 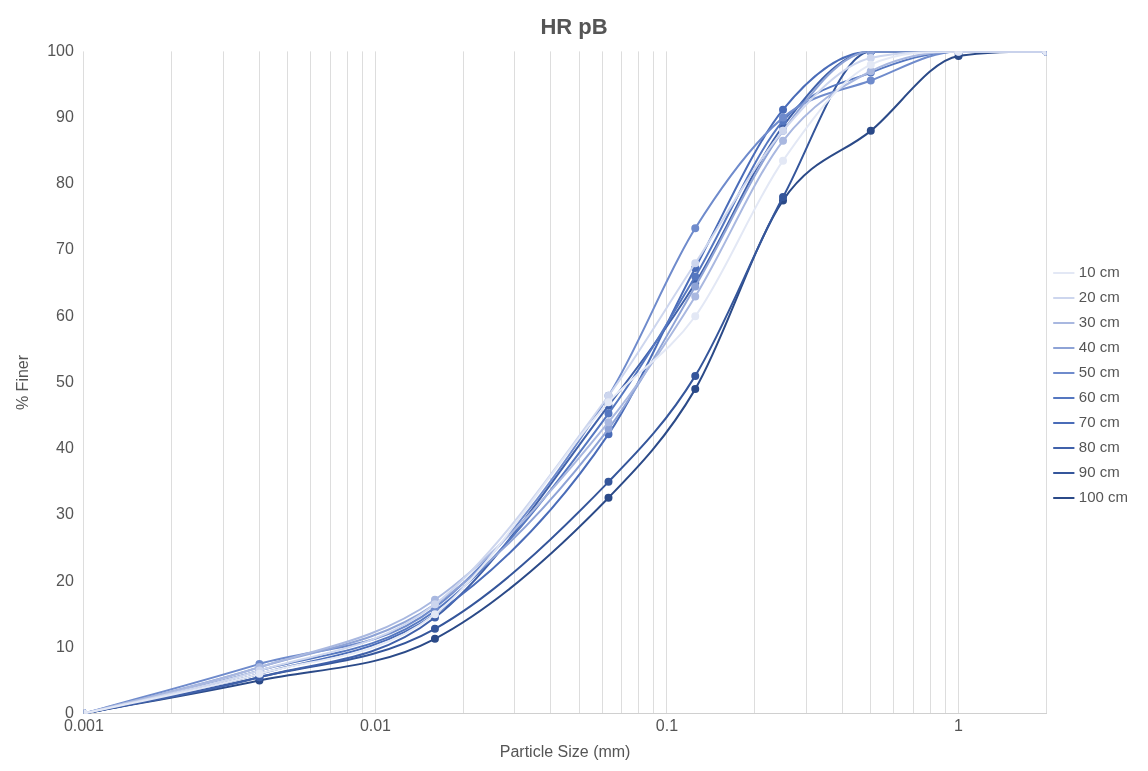 I want to click on legend-label: 90 cm, so click(x=1099, y=472).